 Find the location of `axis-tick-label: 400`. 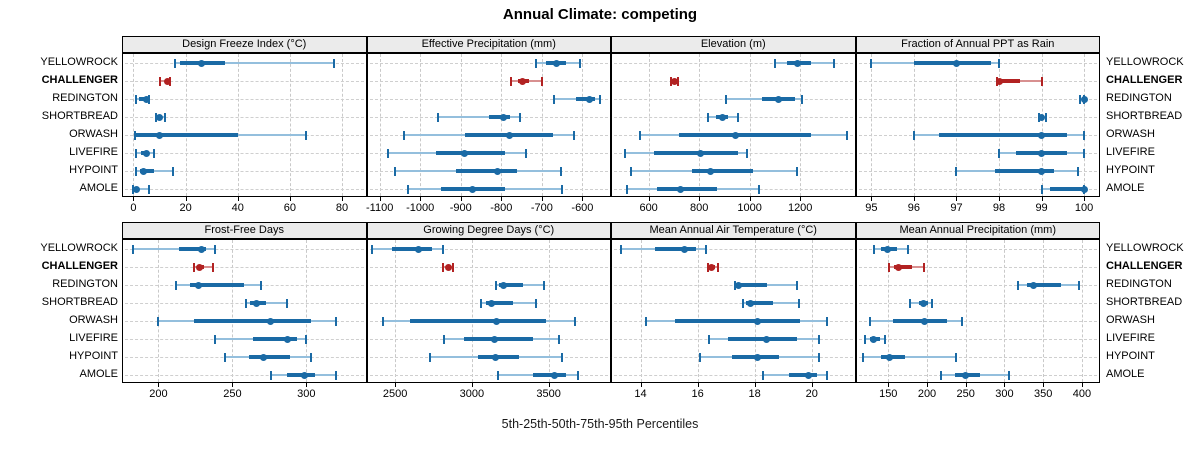

axis-tick-label: 400 is located at coordinates (1082, 394).